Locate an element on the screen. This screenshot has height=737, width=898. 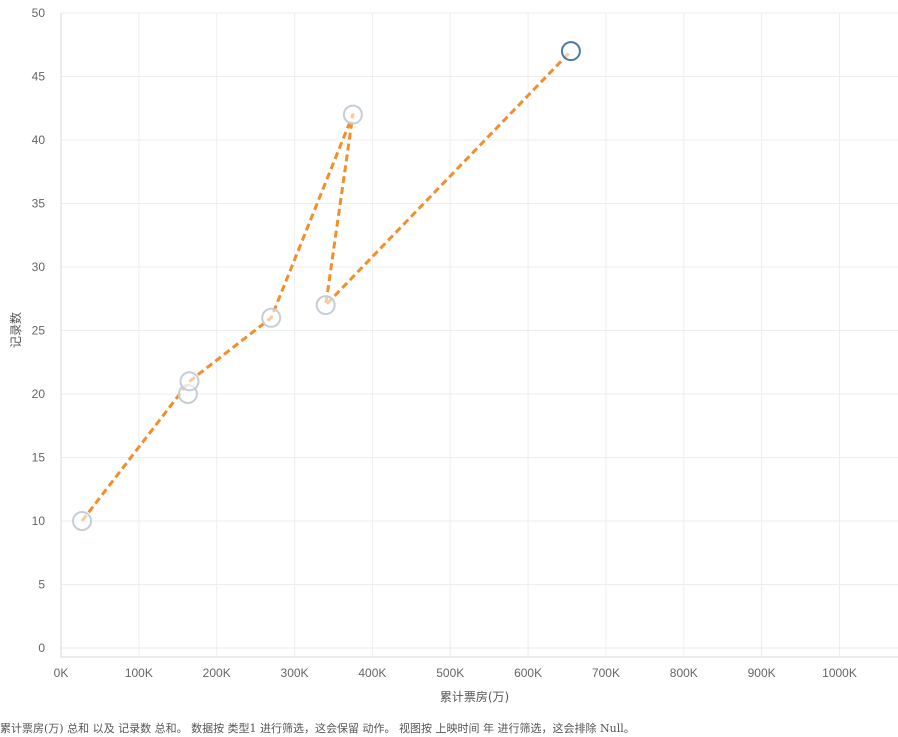
y-axis-title: 记录数 is located at coordinates (15, 330).